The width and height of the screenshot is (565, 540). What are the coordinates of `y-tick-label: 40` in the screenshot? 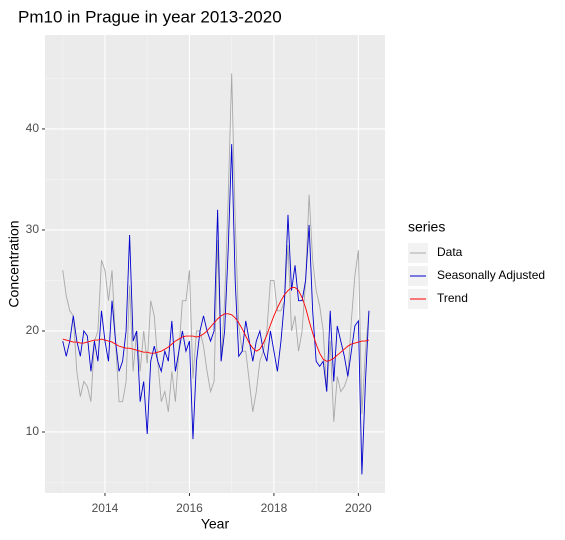 It's located at (33, 128).